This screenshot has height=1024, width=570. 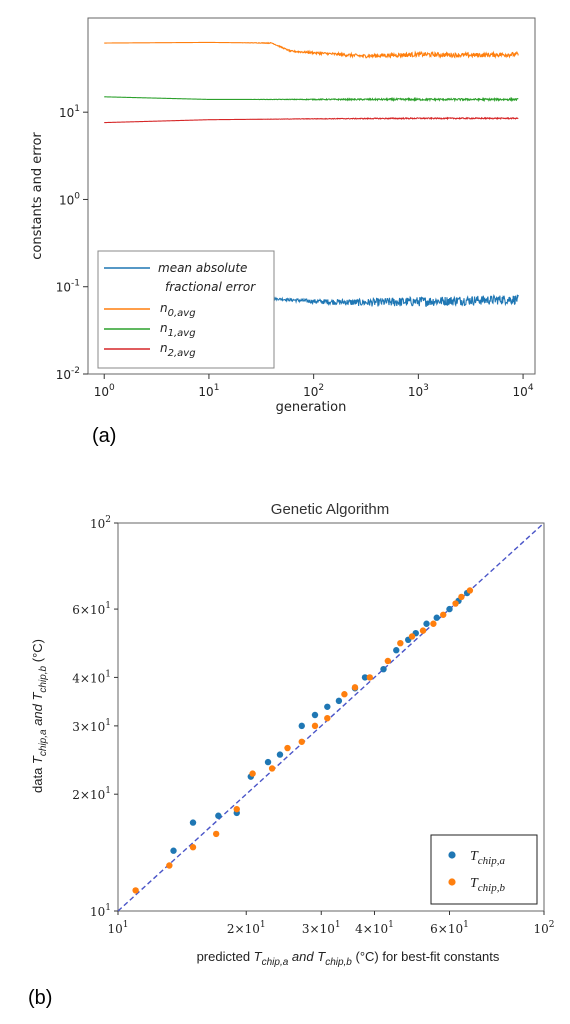 I want to click on chart-a-xtick-label: 10⁴, so click(x=523, y=391).